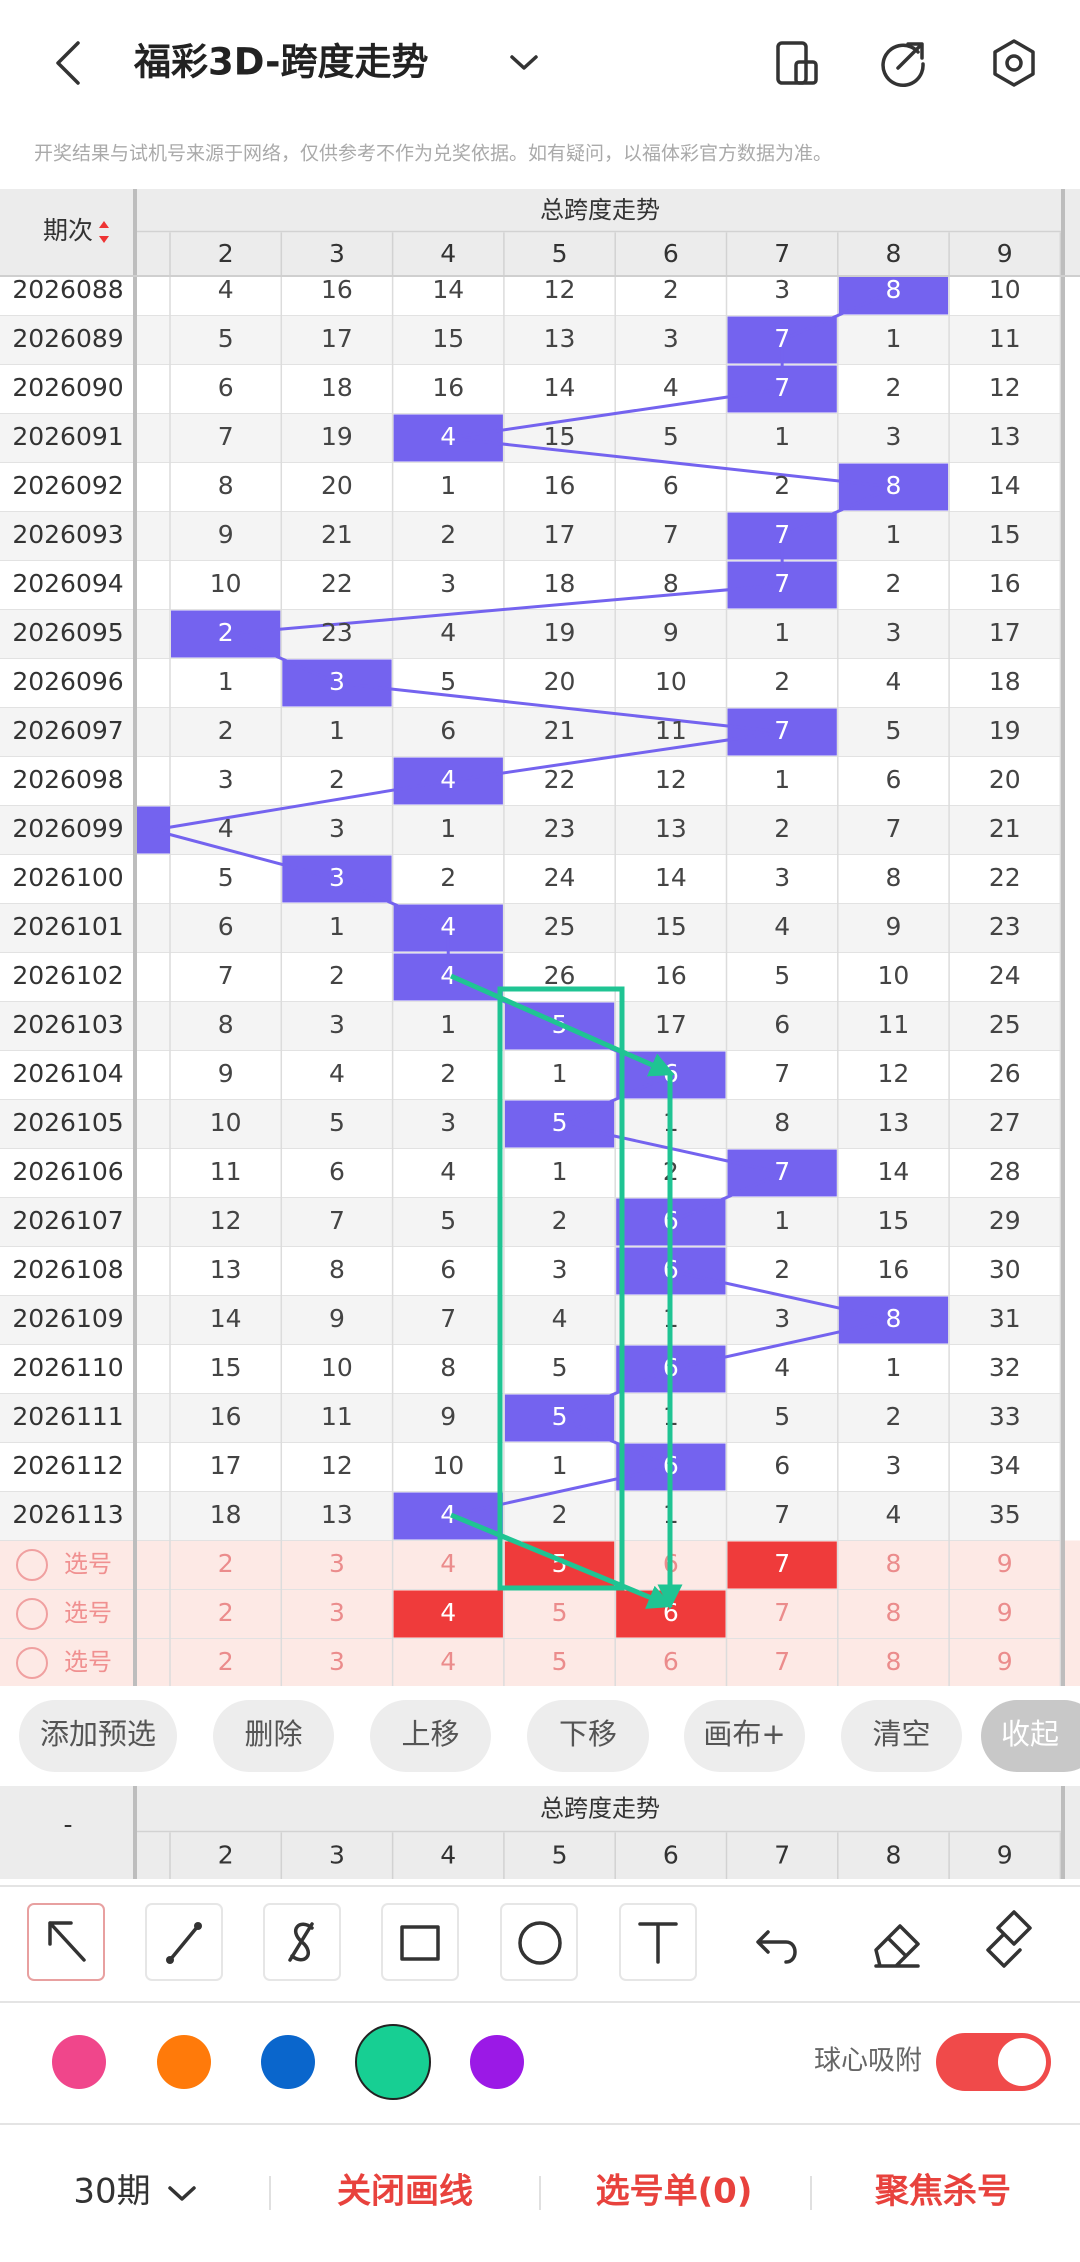 The height and width of the screenshot is (2262, 1080). Describe the element at coordinates (674, 2192) in the screenshot. I see `pick-list-button: 选号单(0)` at that location.